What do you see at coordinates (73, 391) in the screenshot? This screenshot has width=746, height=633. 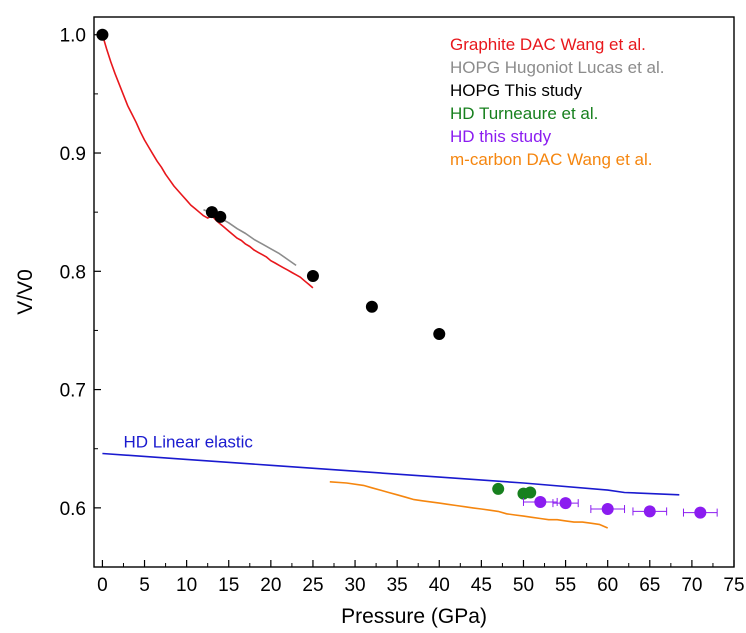 I see `y-tick-label: 0.7` at bounding box center [73, 391].